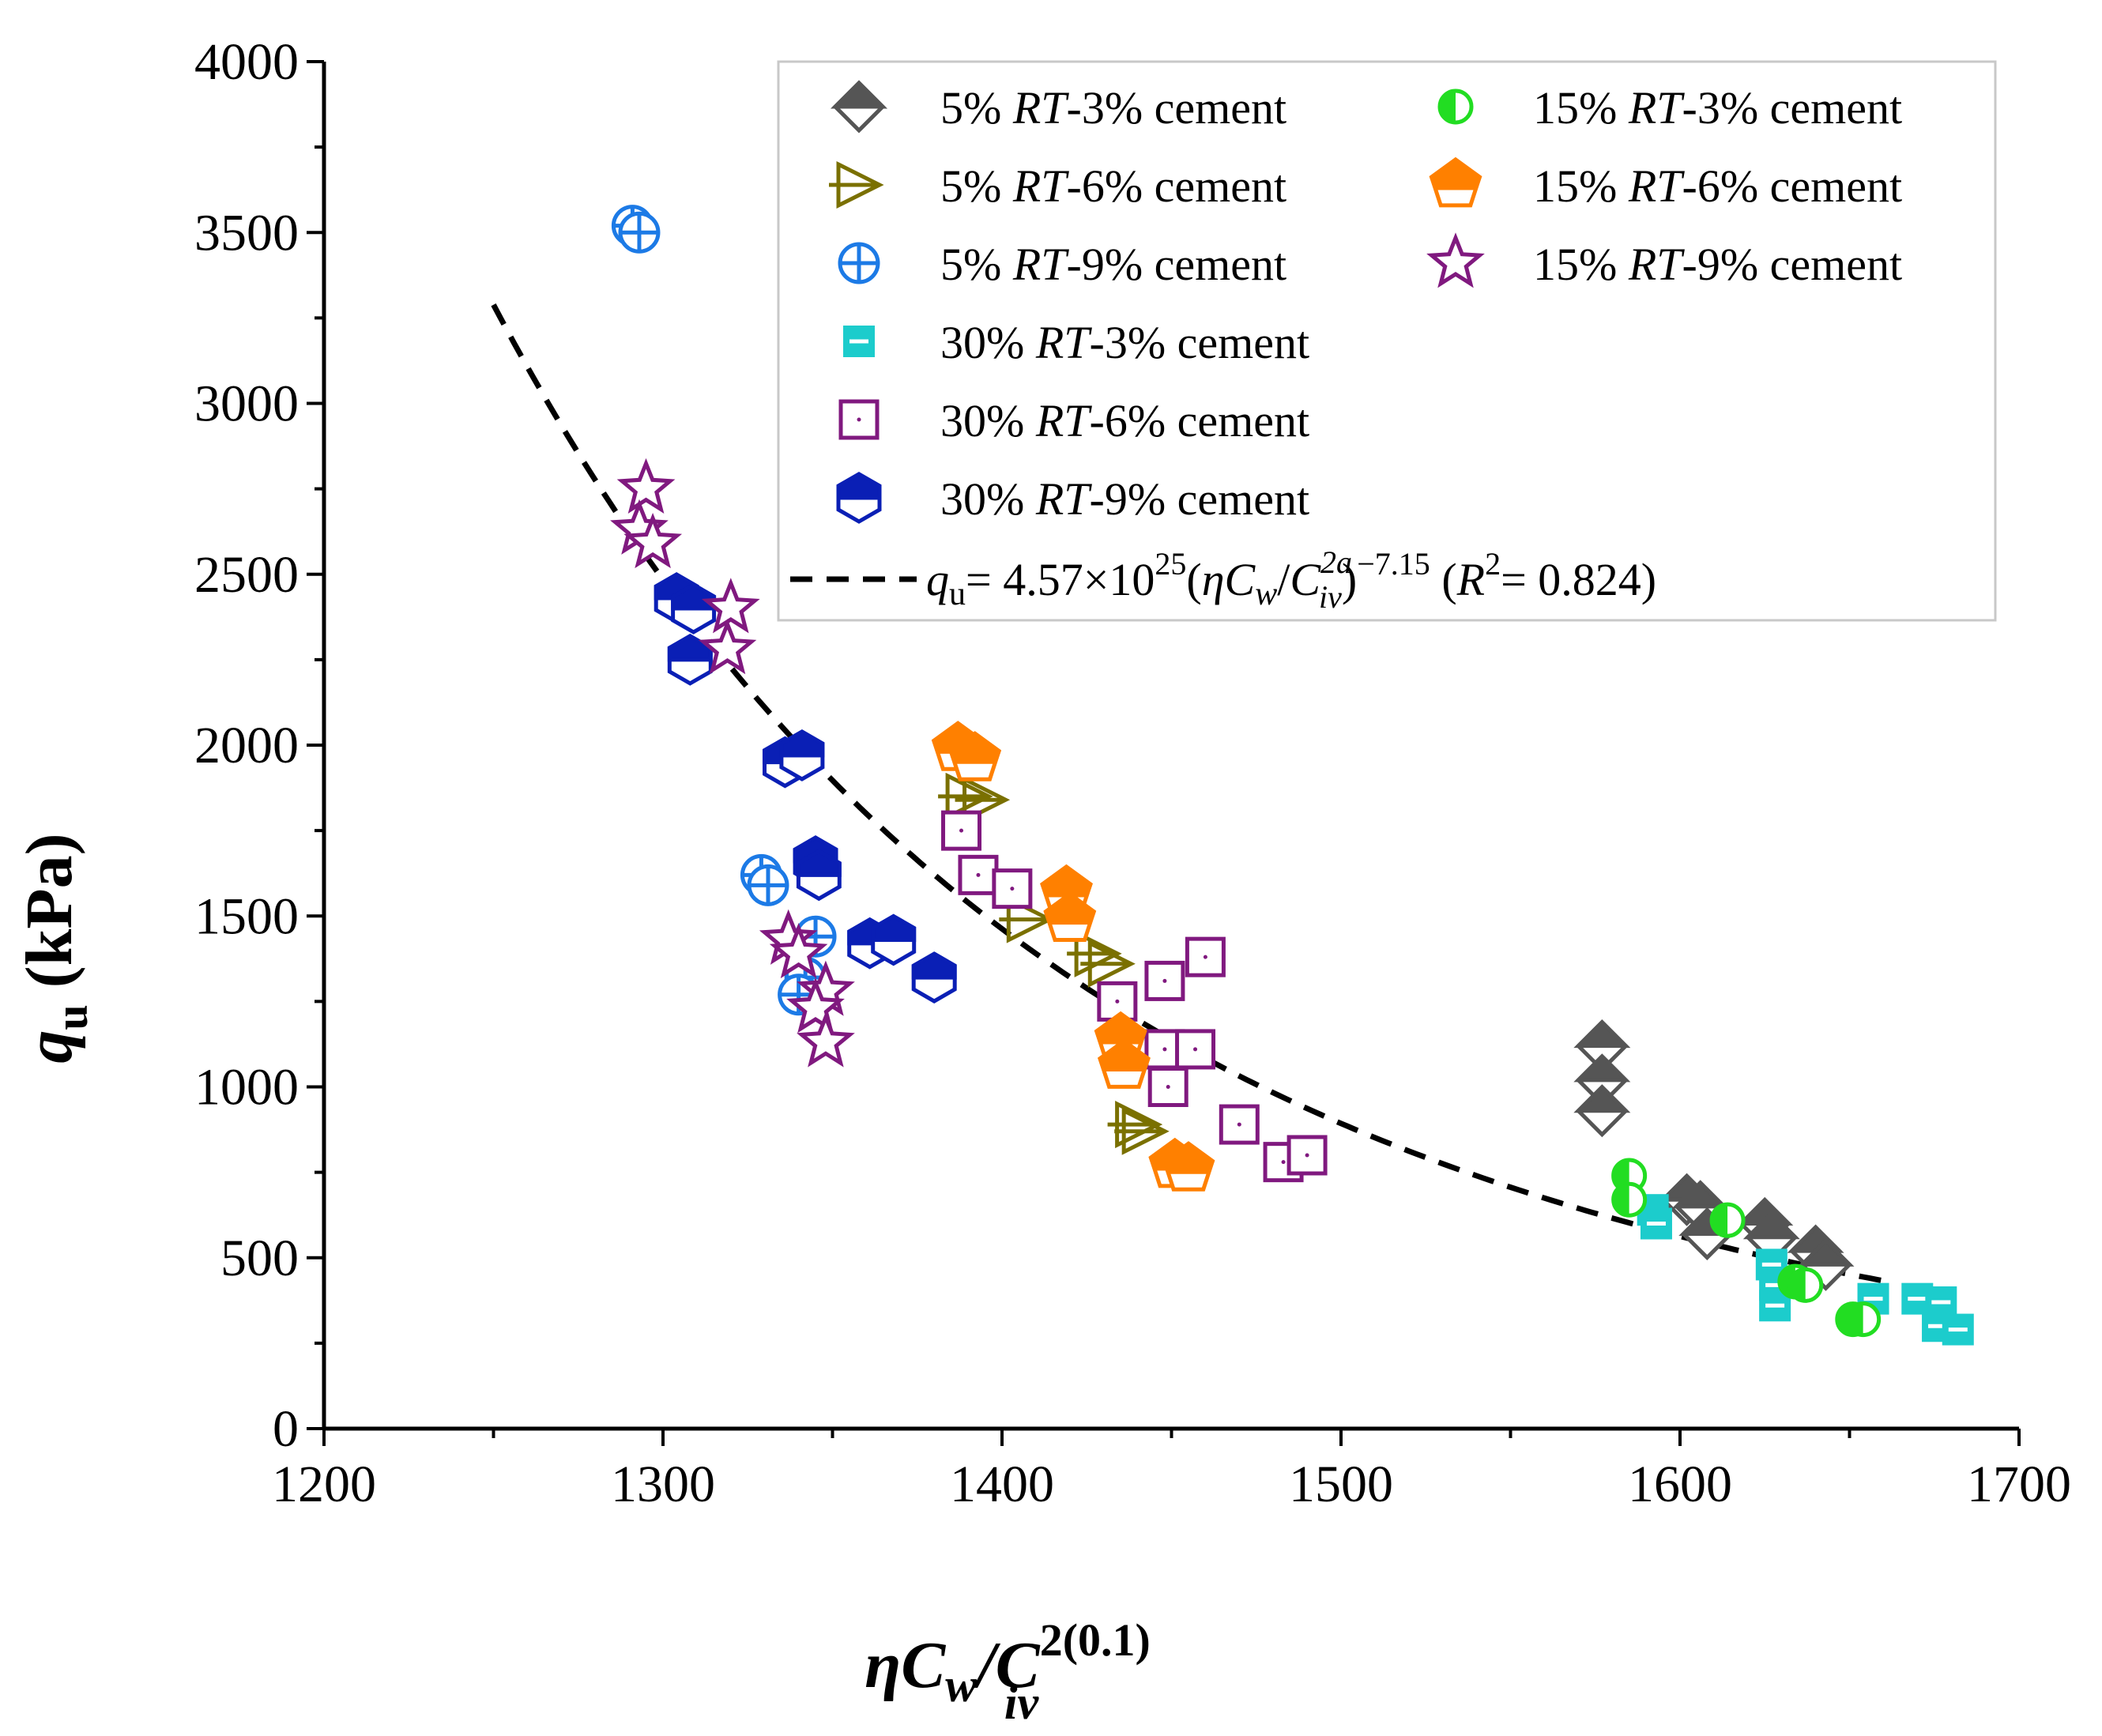  What do you see at coordinates (324, 1484) in the screenshot?
I see `x-tick-label: 1200` at bounding box center [324, 1484].